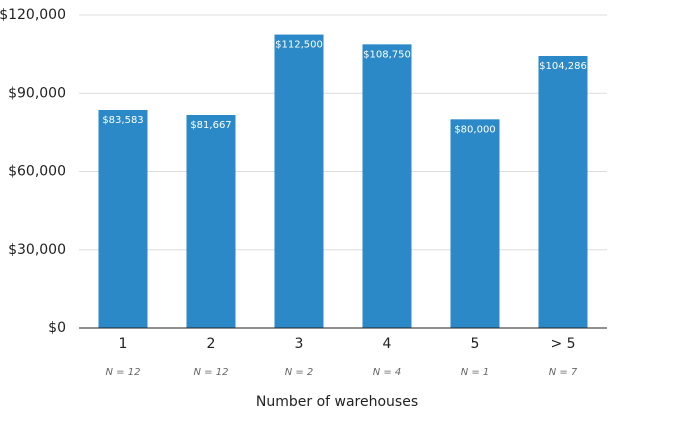  I want to click on x-tick-label: 3, so click(299, 344).